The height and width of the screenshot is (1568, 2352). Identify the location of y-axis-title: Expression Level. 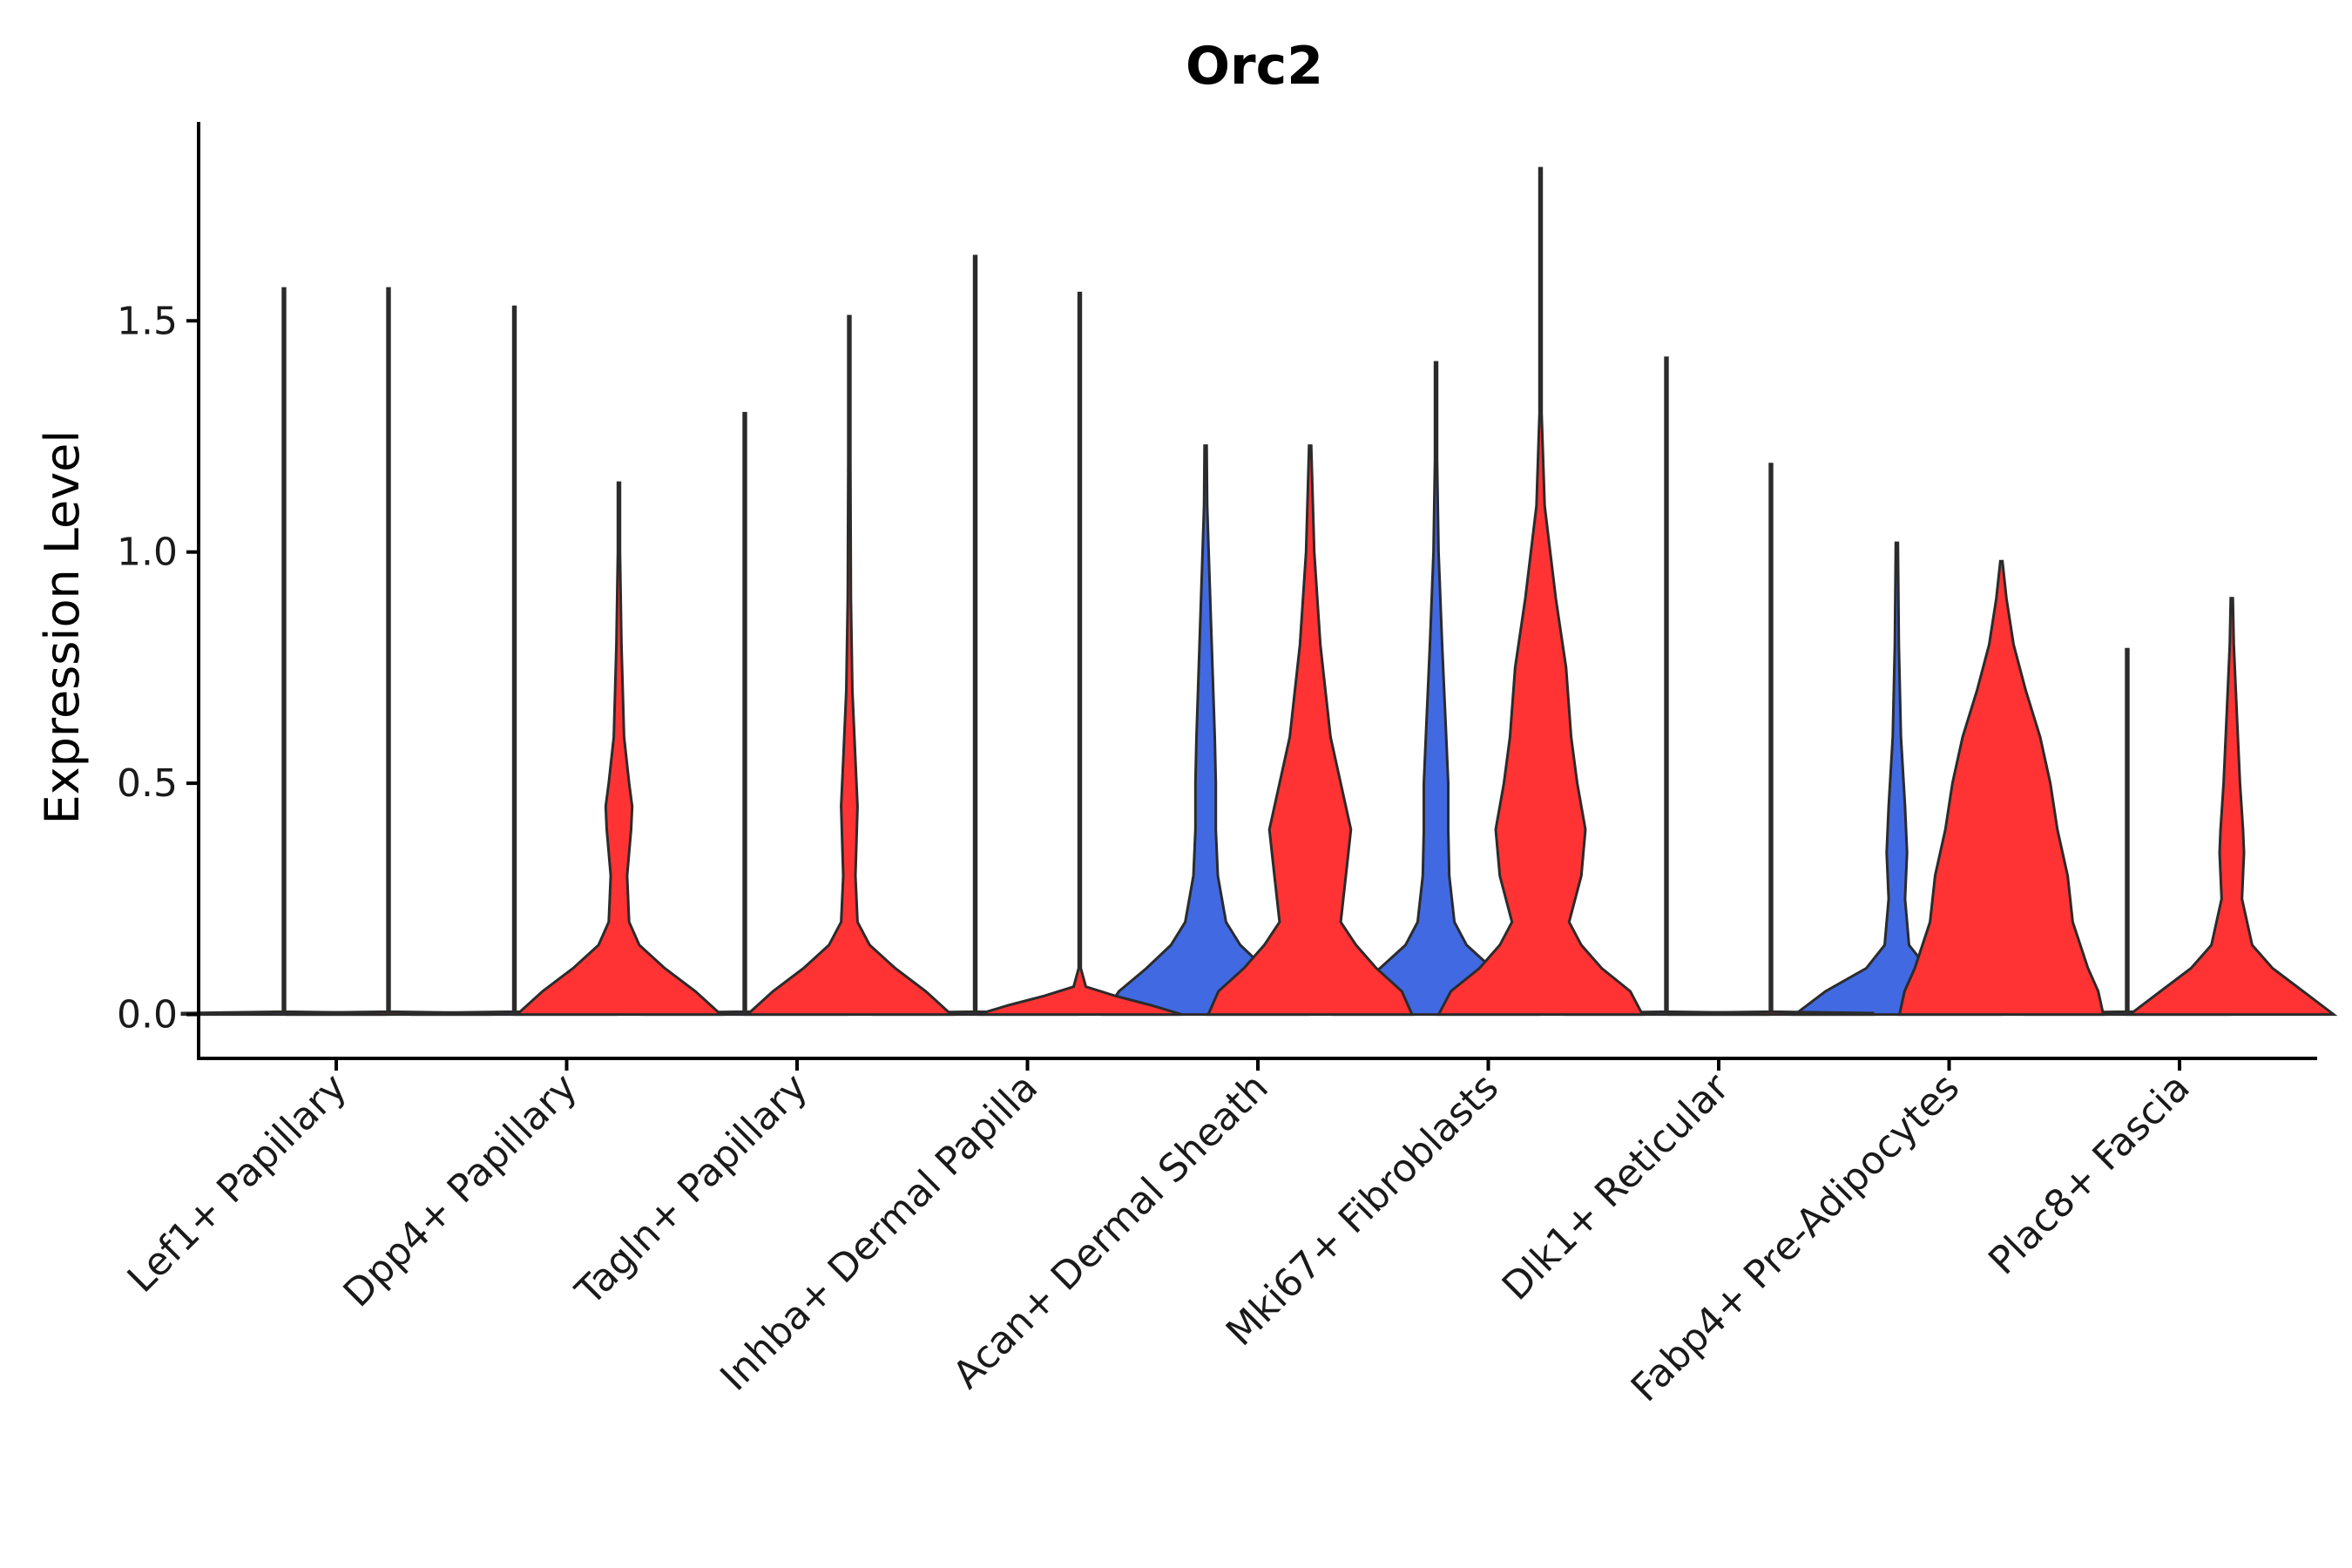
(62, 628).